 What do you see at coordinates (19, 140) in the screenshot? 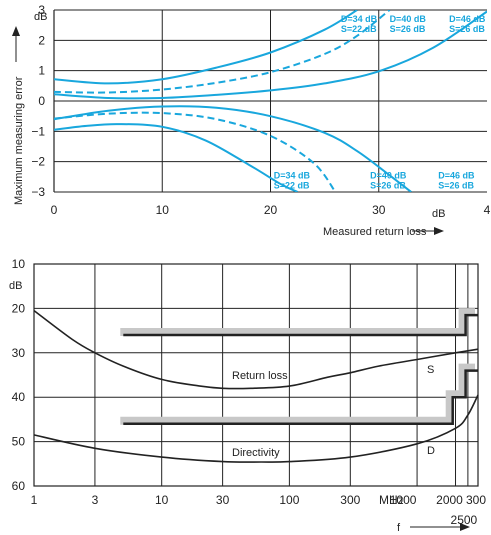
I see `error-chart-ylabel: Maximum measuring error` at bounding box center [19, 140].